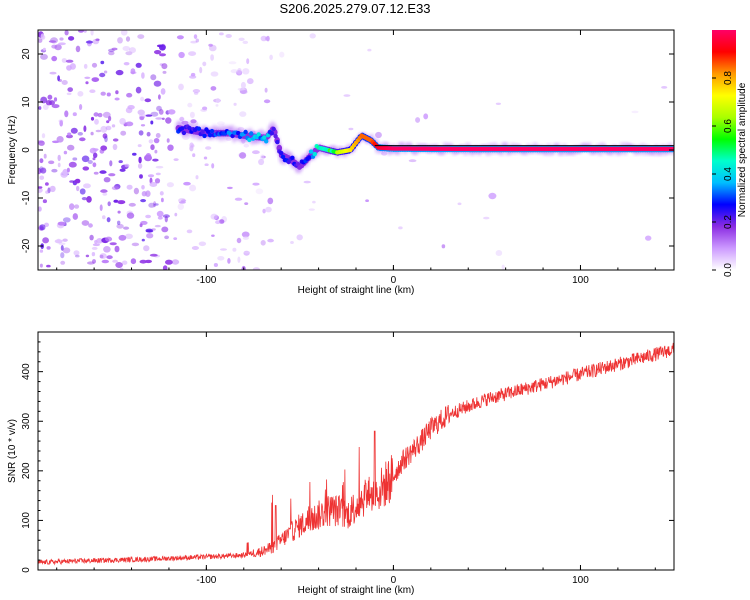 This screenshot has width=750, height=600. Describe the element at coordinates (26, 102) in the screenshot. I see `spectrogram-ytick-label: 10` at that location.